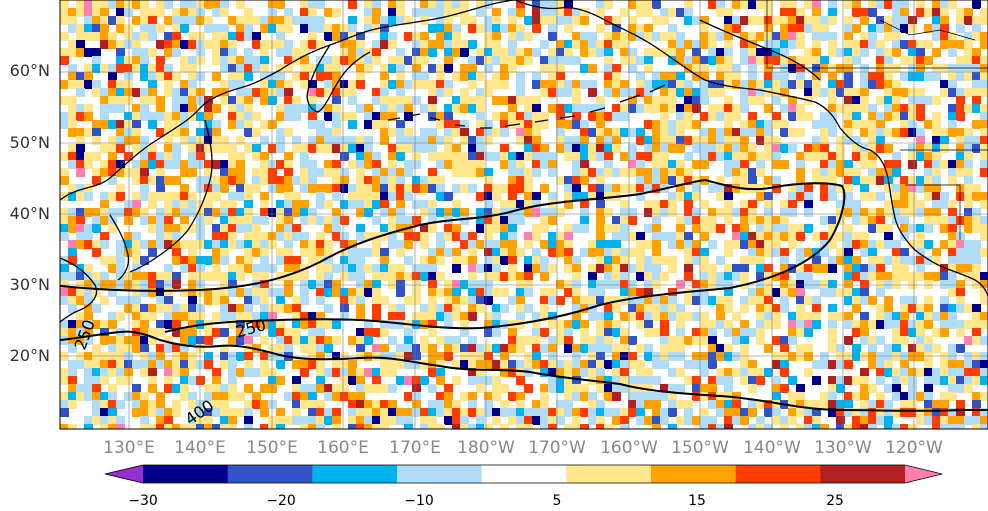 The image size is (988, 511). Describe the element at coordinates (772, 448) in the screenshot. I see `lon-label: 140°W` at that location.